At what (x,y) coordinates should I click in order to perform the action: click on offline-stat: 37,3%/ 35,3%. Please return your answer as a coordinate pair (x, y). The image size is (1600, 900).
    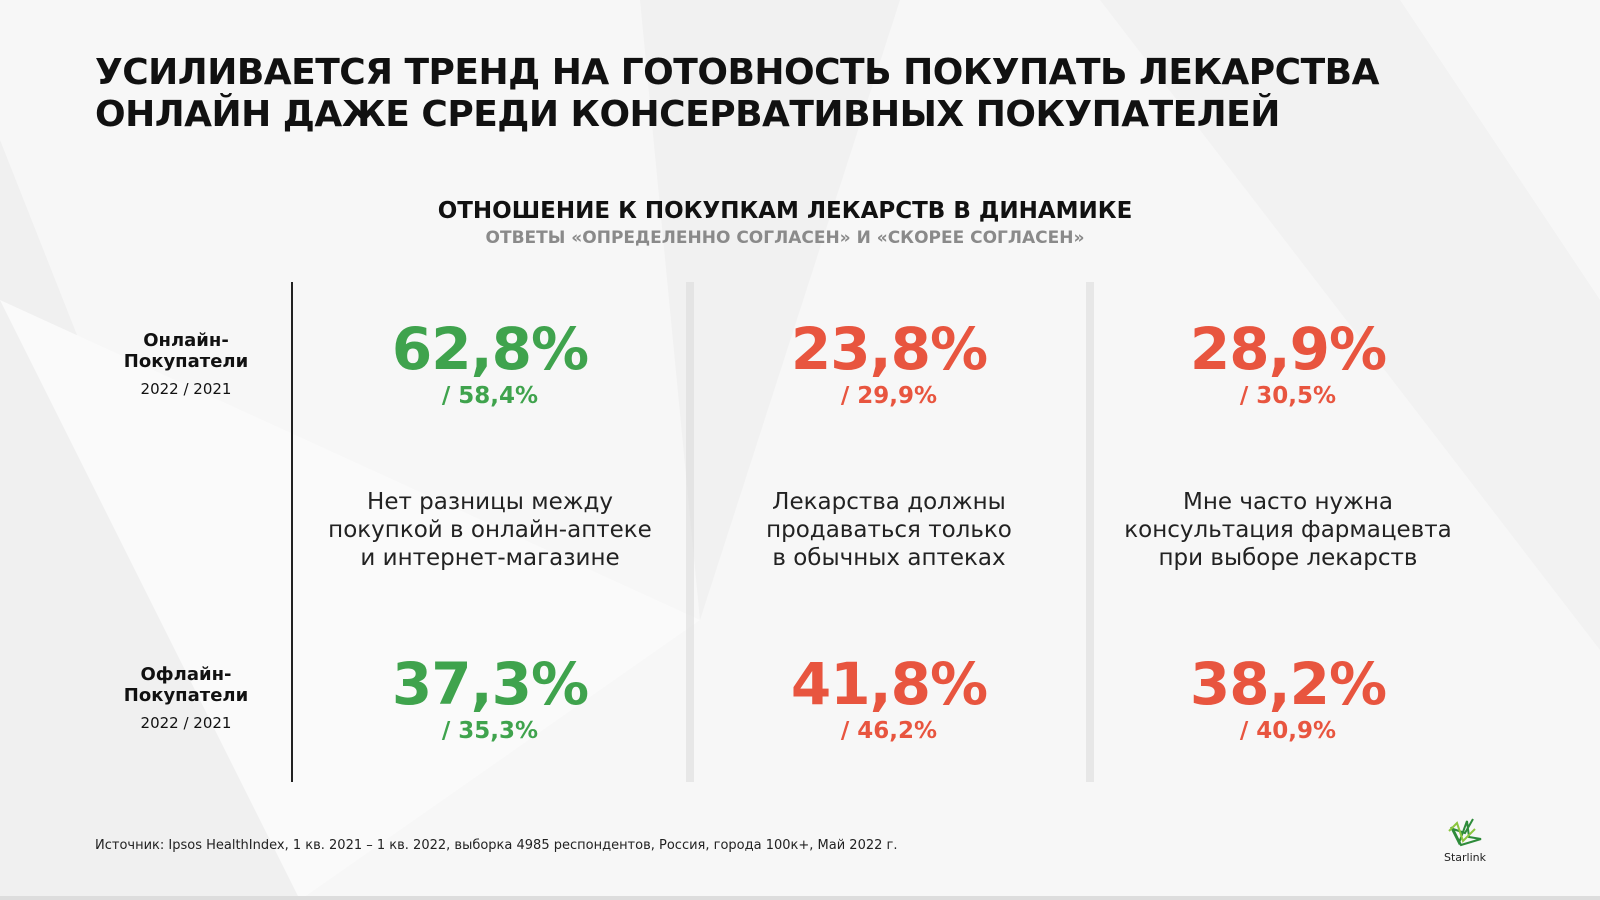
    Looking at the image, I should click on (490, 699).